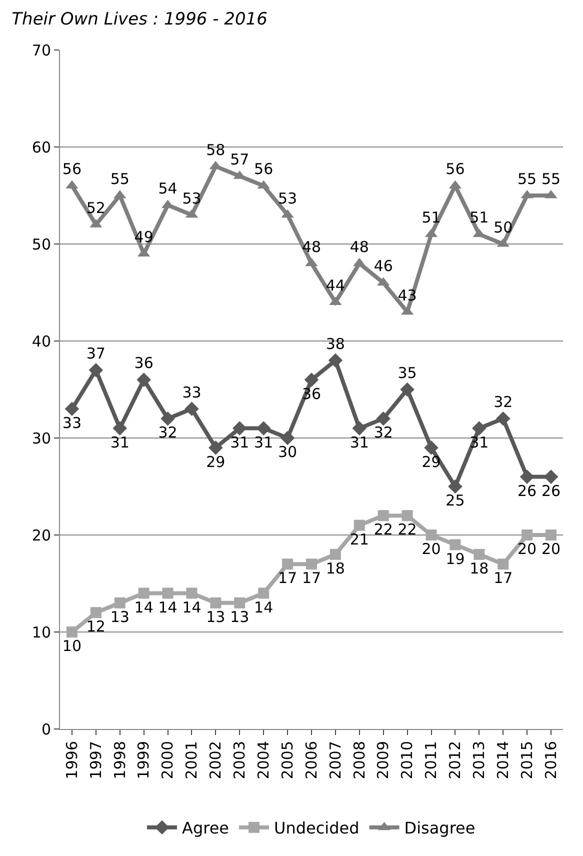 The height and width of the screenshot is (856, 583). What do you see at coordinates (46, 729) in the screenshot?
I see `y-tick-label: 0` at bounding box center [46, 729].